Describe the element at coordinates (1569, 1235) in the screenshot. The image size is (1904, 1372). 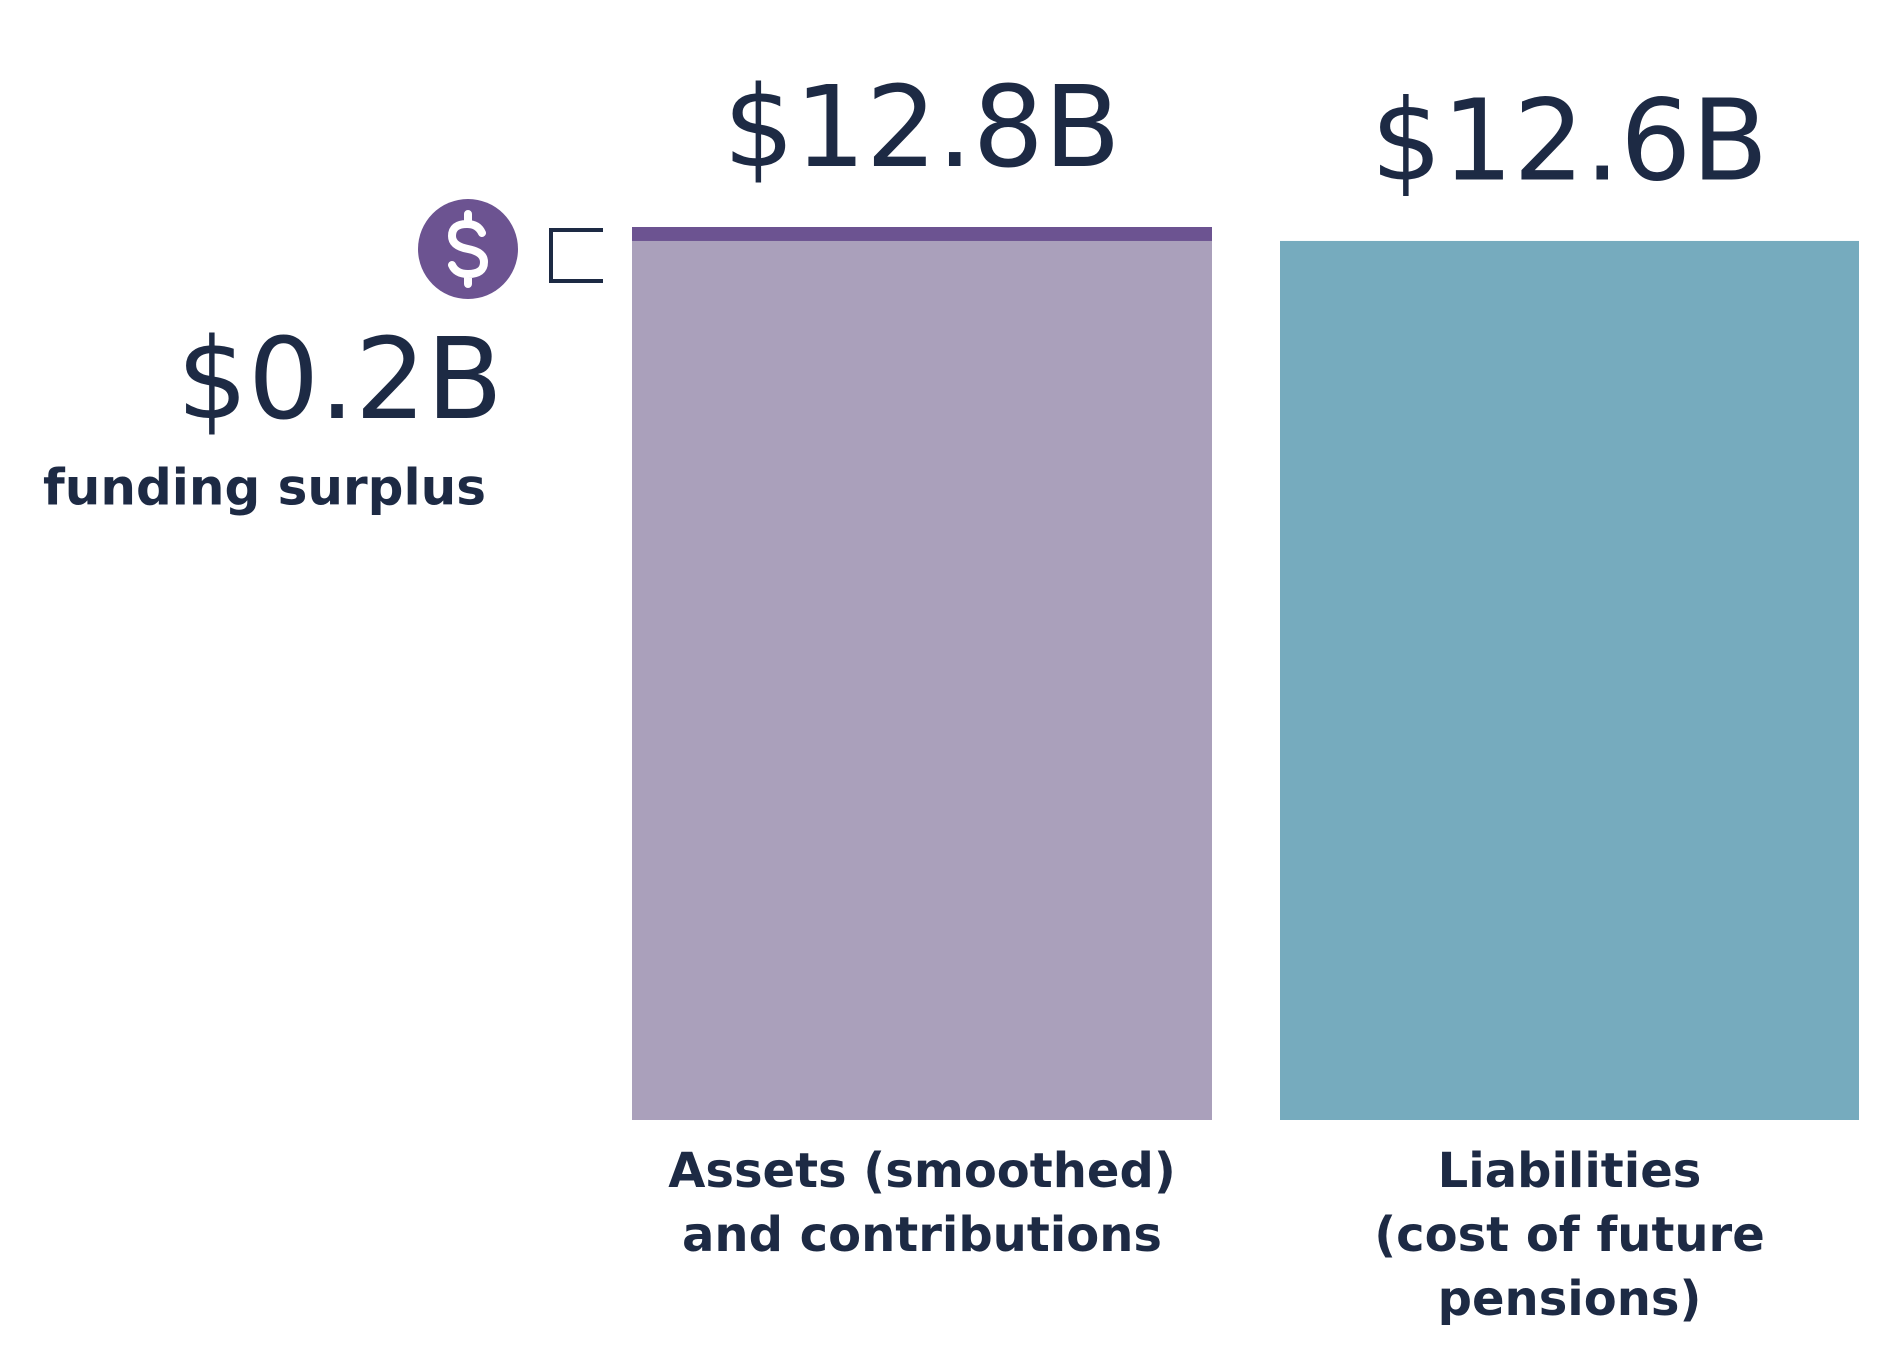
I see `x-tick-label: (cost of future` at that location.